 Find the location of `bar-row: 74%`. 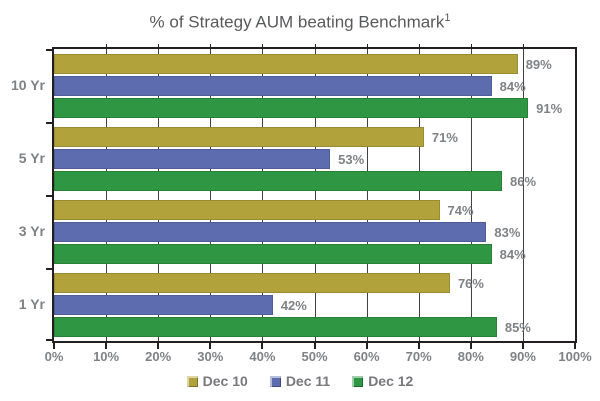

bar-row: 74% is located at coordinates (314, 210).